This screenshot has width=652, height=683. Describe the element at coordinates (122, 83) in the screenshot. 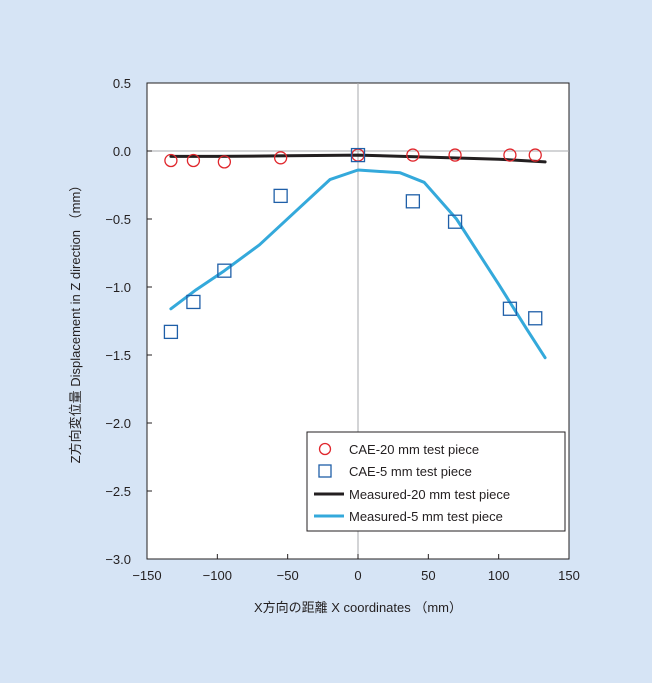

I see `y-tick-label: 0.5` at that location.